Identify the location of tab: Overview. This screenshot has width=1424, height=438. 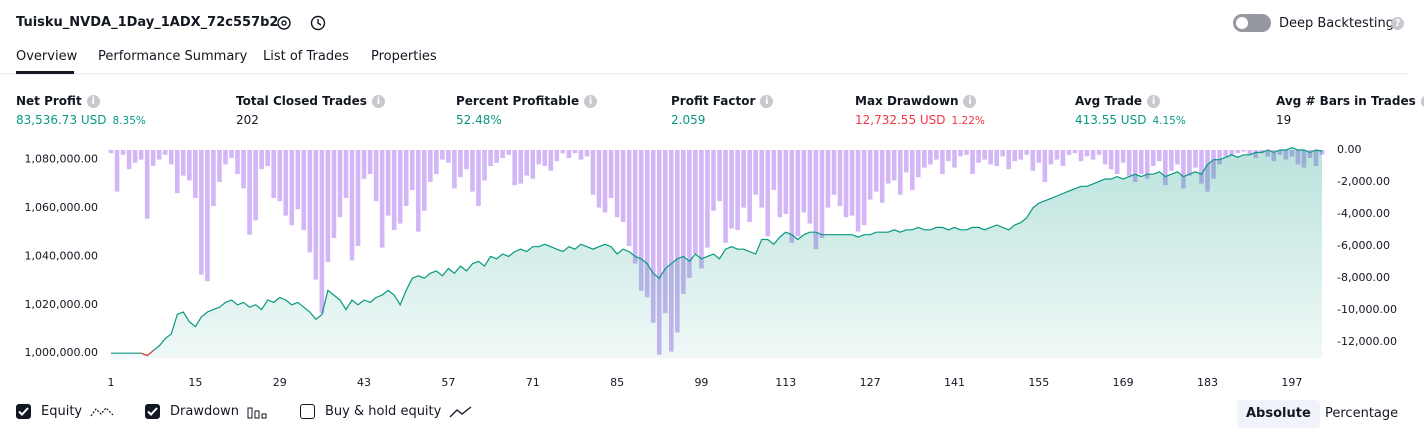
(47, 56).